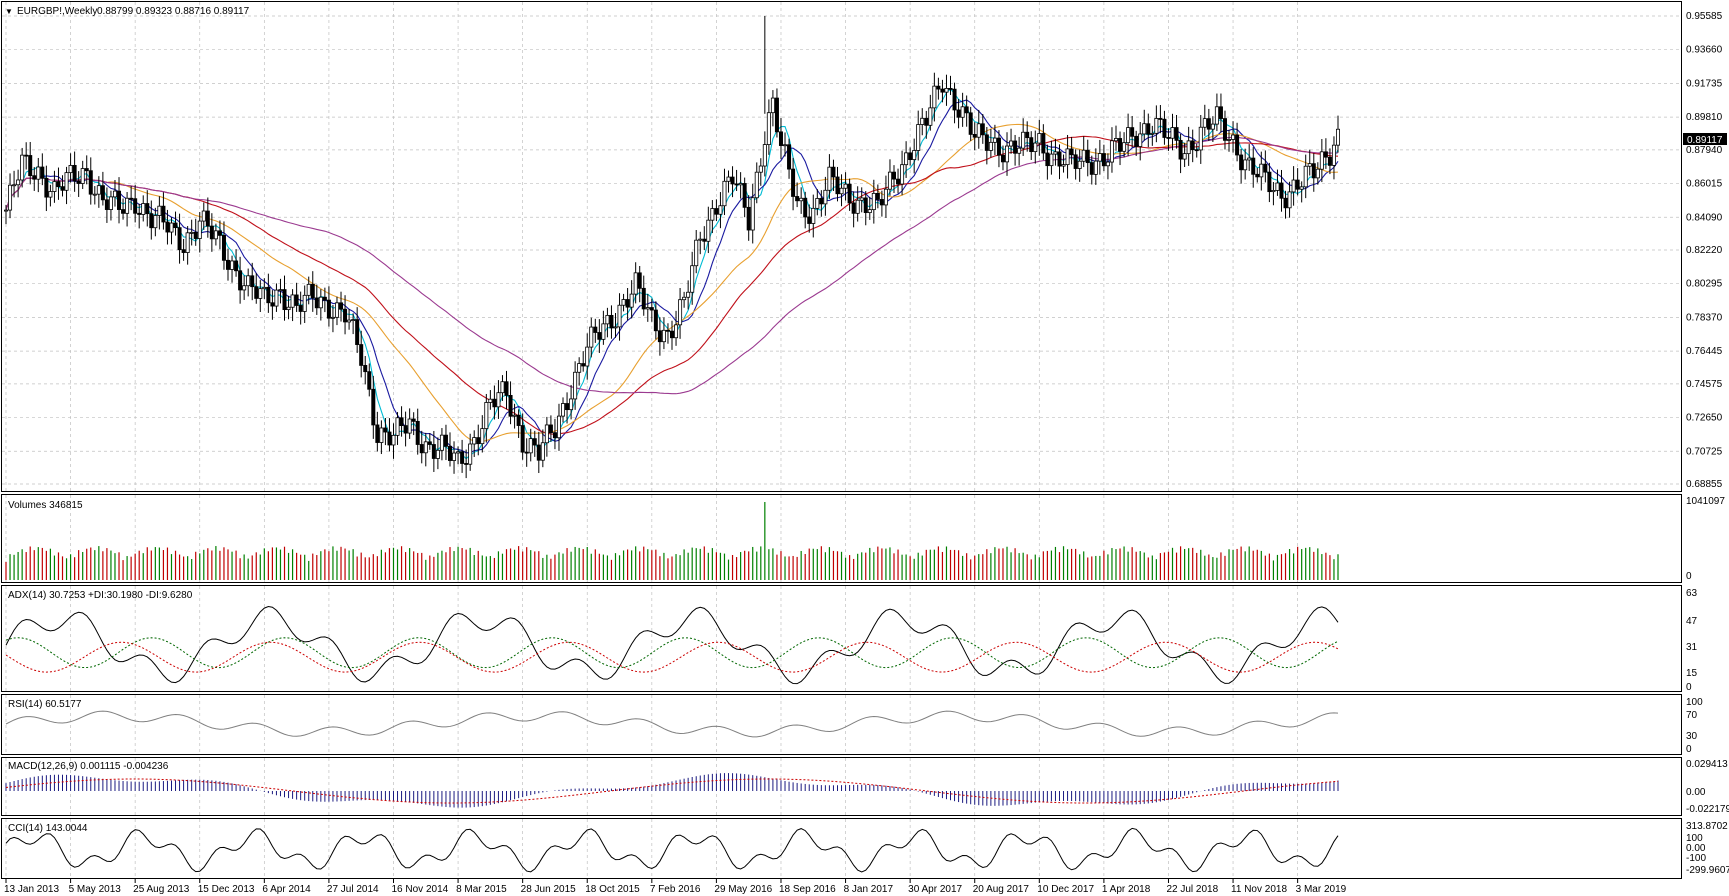  I want to click on cci-scale-minus100: -100, so click(1696, 858).